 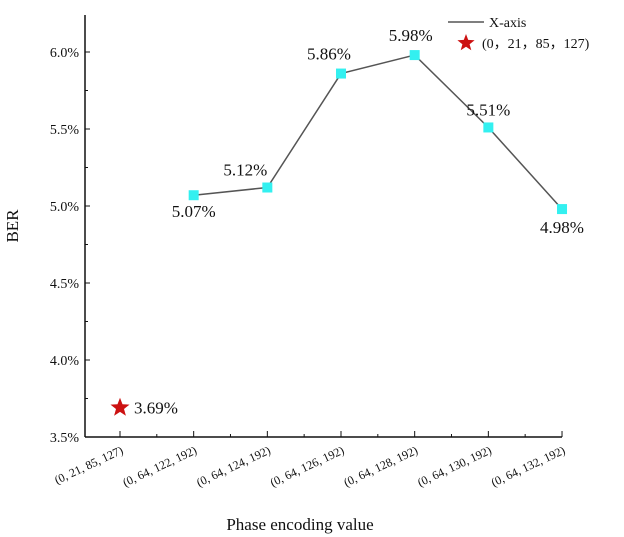 I want to click on x-tick-label: (0, 64, 126, 192), so click(x=307, y=466).